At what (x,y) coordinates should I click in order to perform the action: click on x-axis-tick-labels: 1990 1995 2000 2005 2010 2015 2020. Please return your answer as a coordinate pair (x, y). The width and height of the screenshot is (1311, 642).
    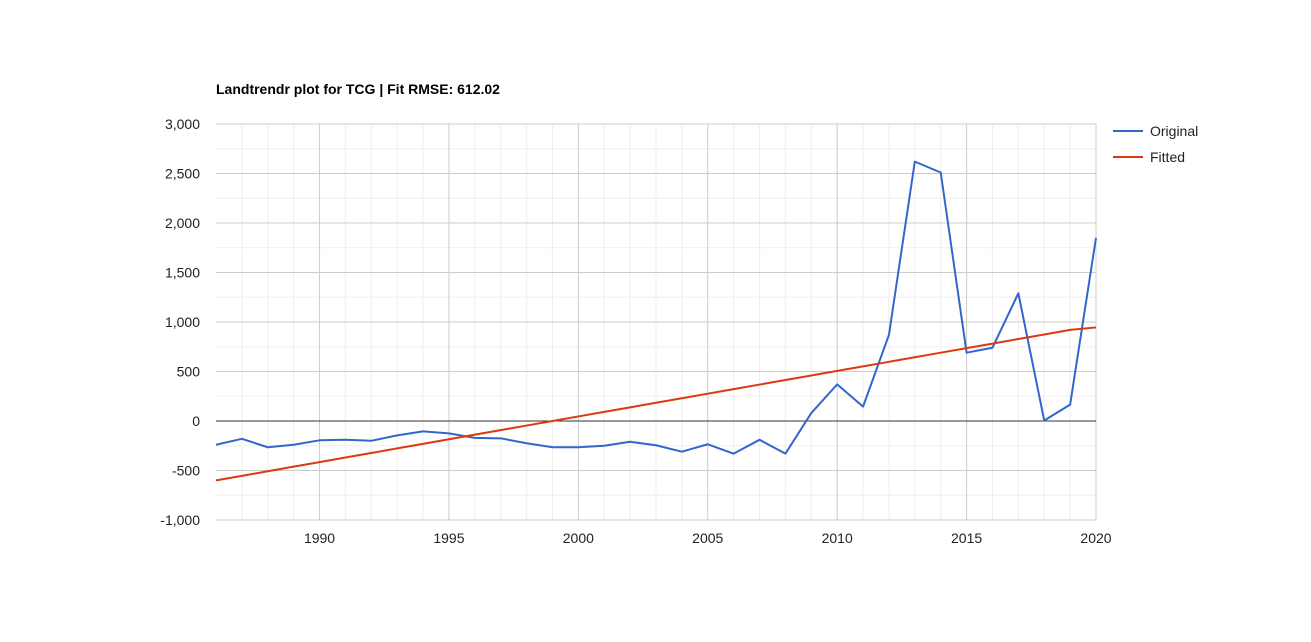
    Looking at the image, I should click on (708, 538).